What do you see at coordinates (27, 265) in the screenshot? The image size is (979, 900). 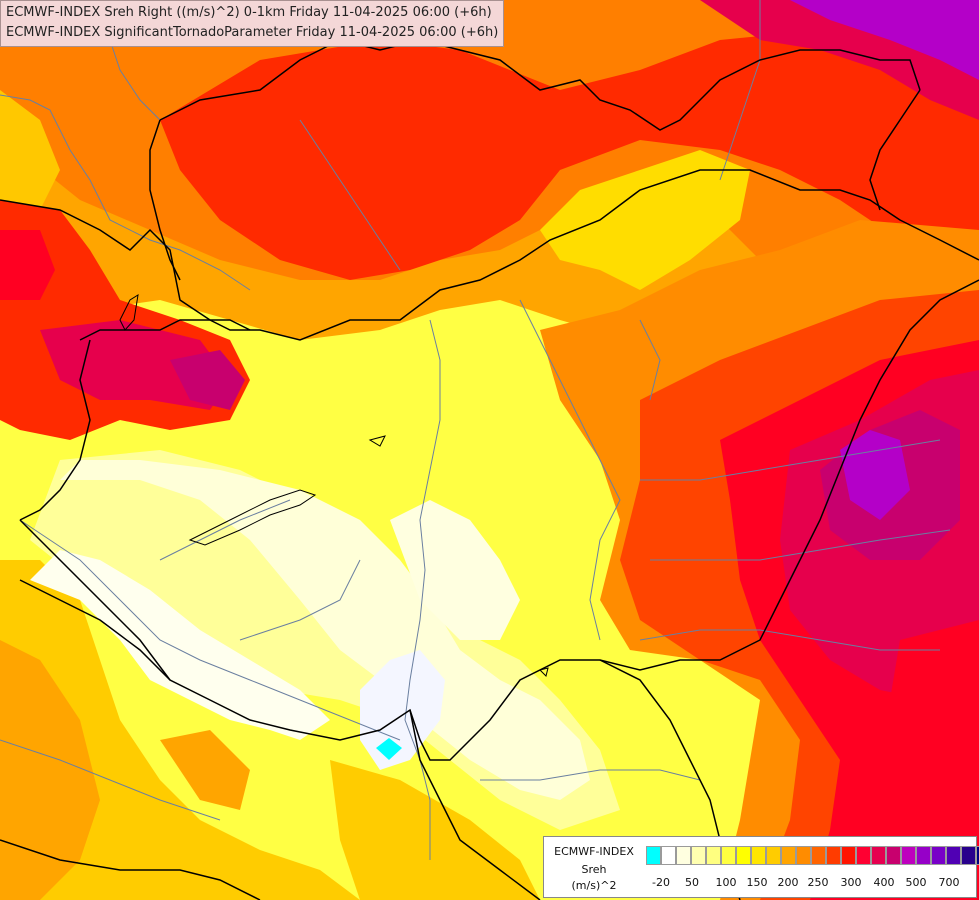 I see `field-red-wcell` at bounding box center [27, 265].